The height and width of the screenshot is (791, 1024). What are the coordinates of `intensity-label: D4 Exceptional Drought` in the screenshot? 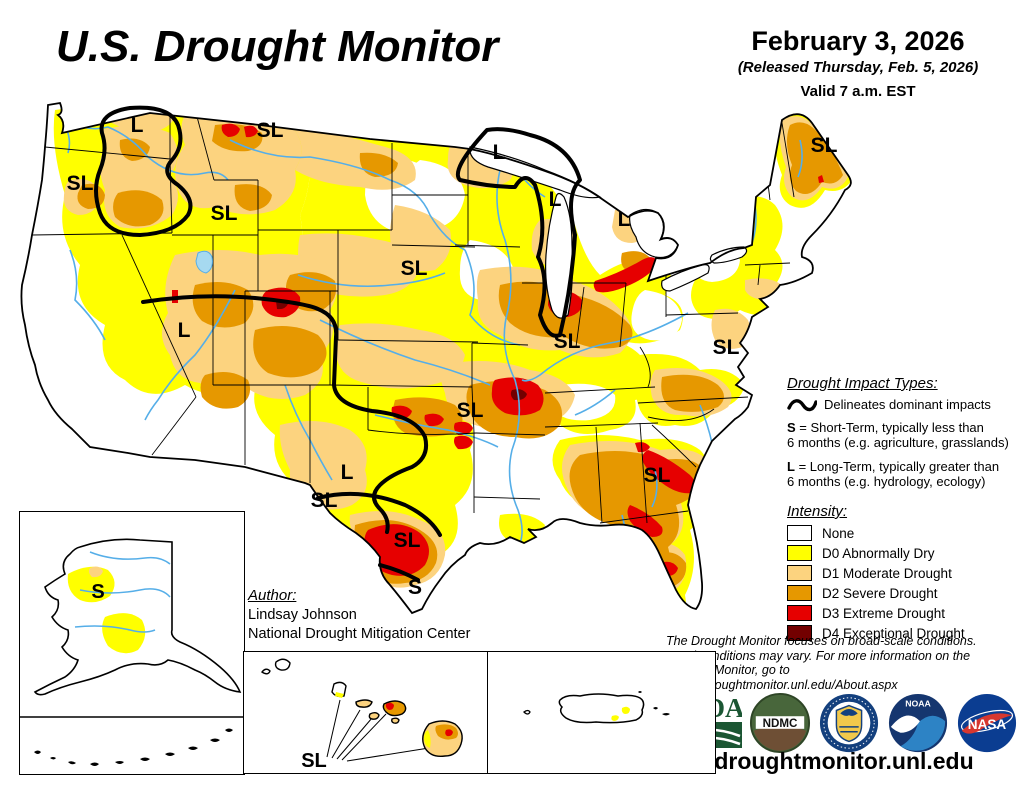 It's located at (893, 633).